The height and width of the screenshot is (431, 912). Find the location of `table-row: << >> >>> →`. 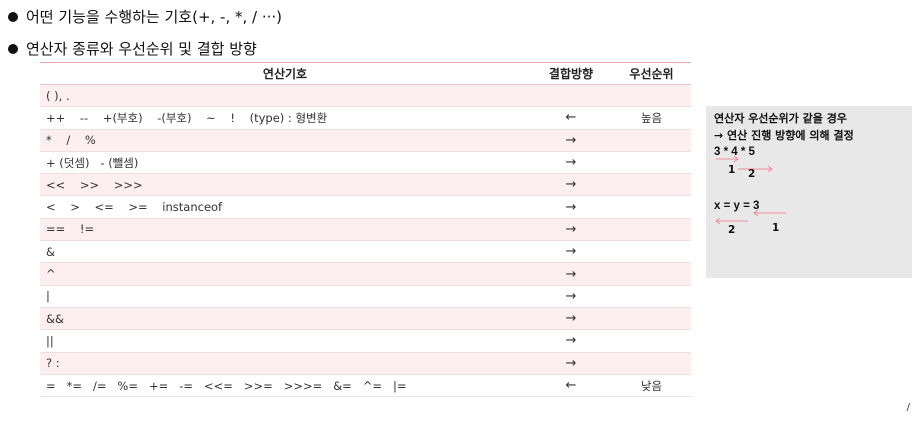

table-row: << >> >>> → is located at coordinates (365, 185).